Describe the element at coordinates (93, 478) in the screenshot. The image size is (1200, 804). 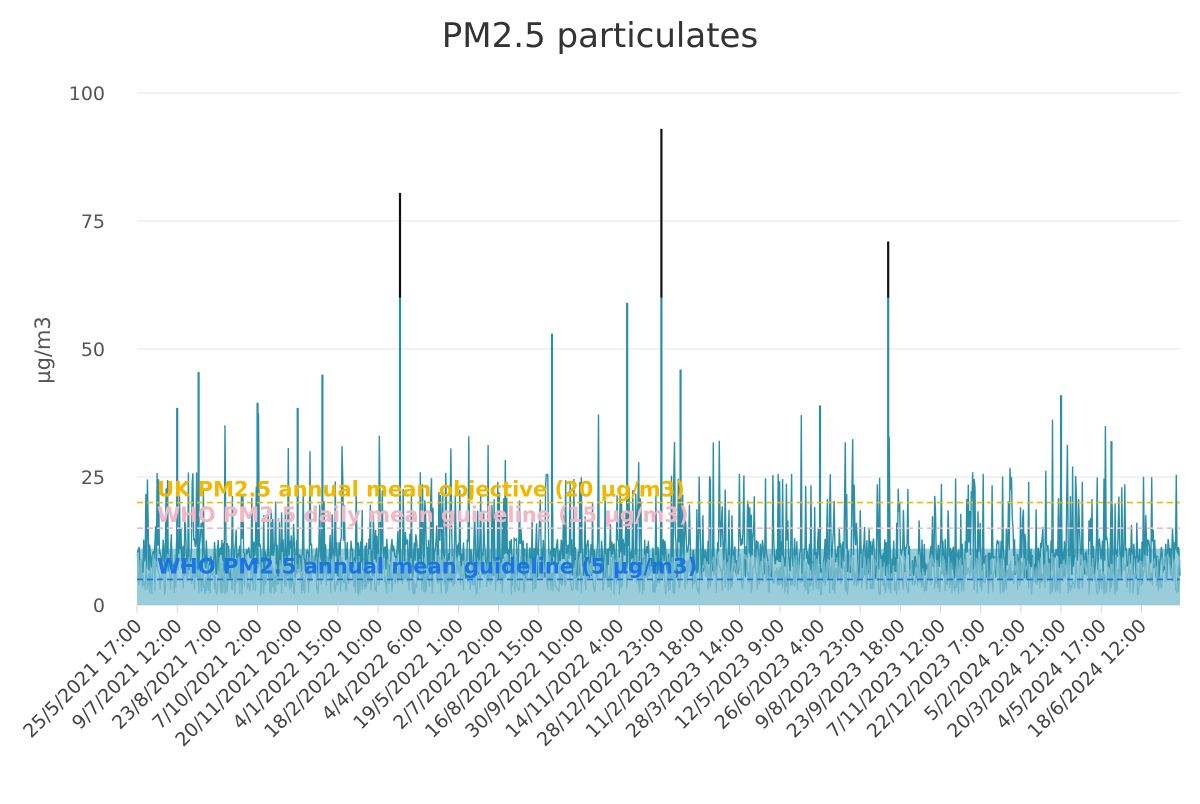
I see `y-tick-label: 25` at that location.